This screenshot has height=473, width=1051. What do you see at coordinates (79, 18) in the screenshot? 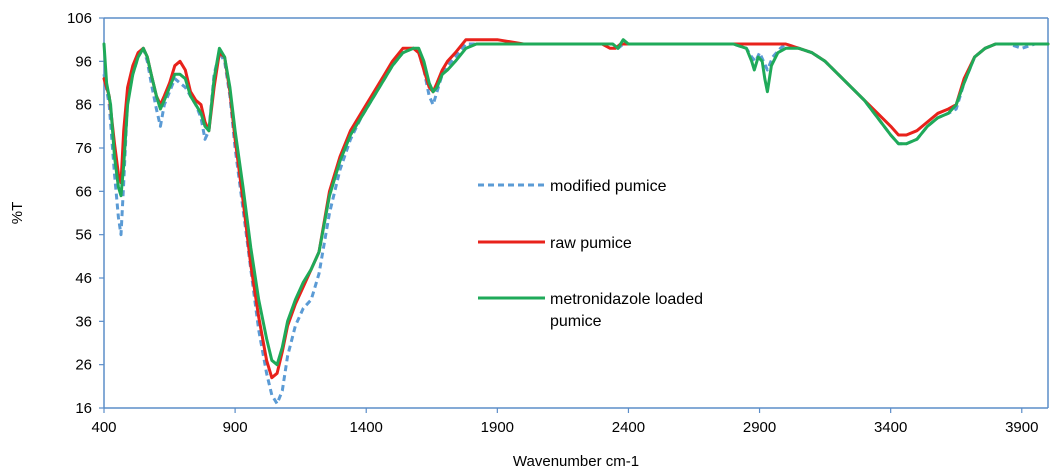
I see `y-tick-label: 106` at bounding box center [79, 18].